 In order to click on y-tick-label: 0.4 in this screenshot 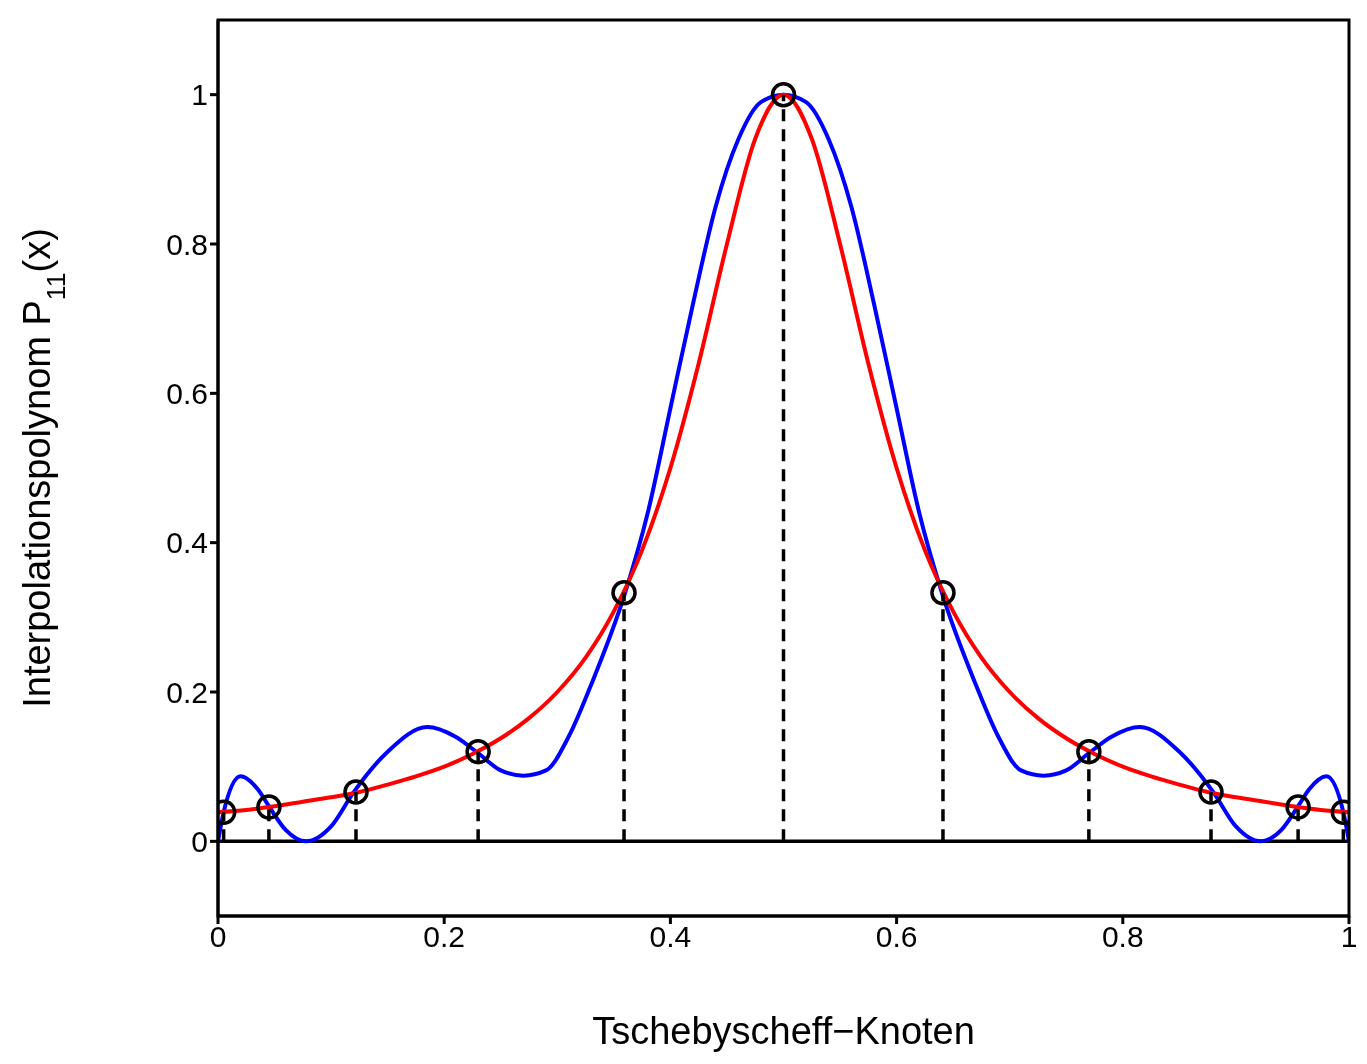, I will do `click(187, 543)`.